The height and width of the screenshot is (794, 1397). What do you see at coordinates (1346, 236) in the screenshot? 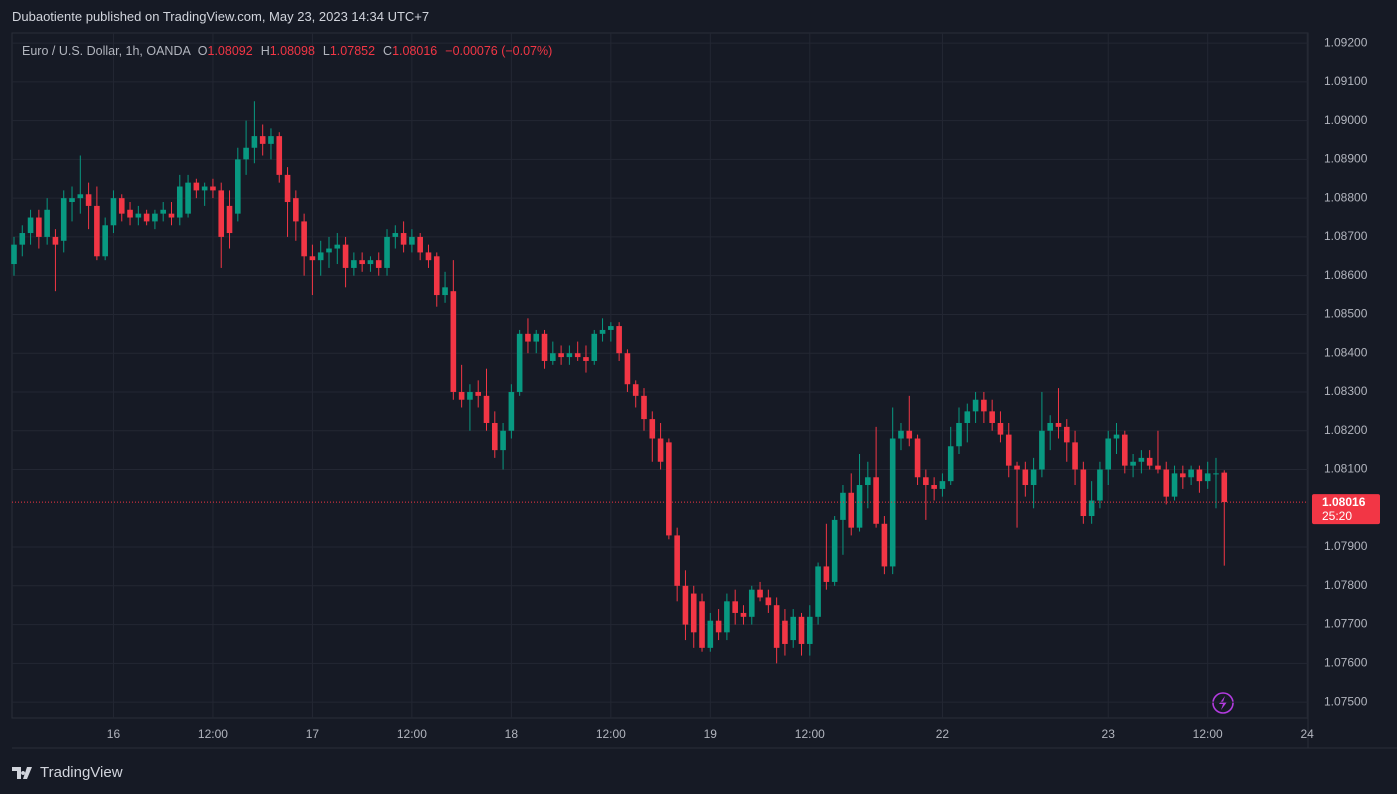
I see `y-tick-label: 1.08700` at bounding box center [1346, 236].